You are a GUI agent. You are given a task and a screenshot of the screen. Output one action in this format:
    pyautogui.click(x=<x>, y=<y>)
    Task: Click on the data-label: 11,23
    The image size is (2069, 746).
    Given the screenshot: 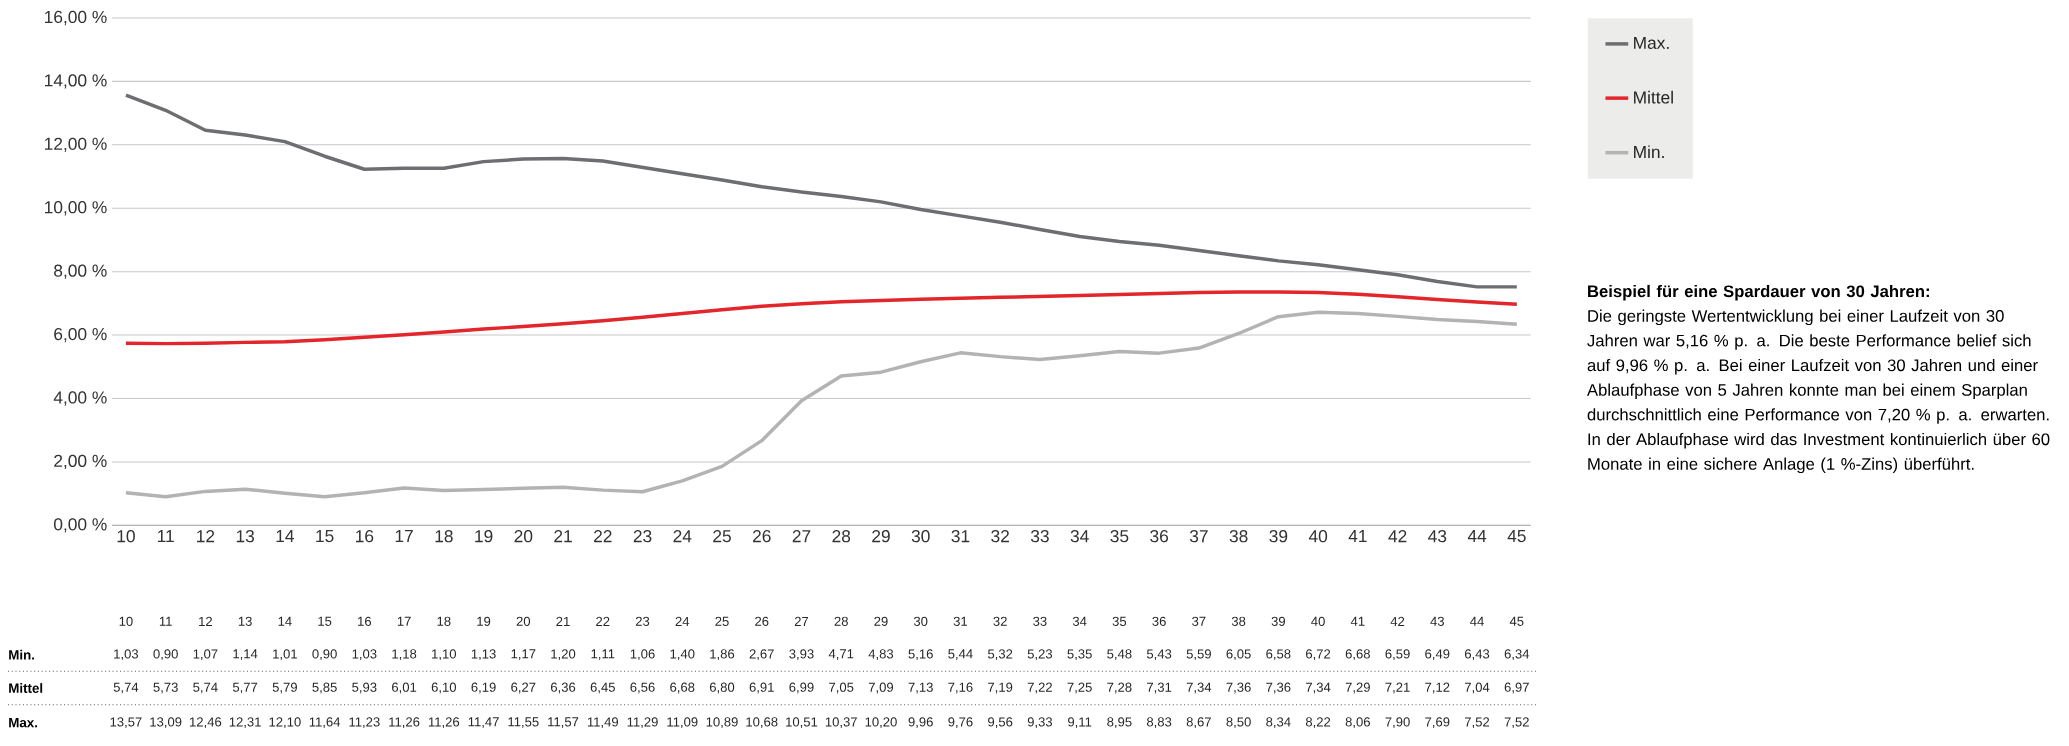 What is the action you would take?
    pyautogui.click(x=364, y=723)
    